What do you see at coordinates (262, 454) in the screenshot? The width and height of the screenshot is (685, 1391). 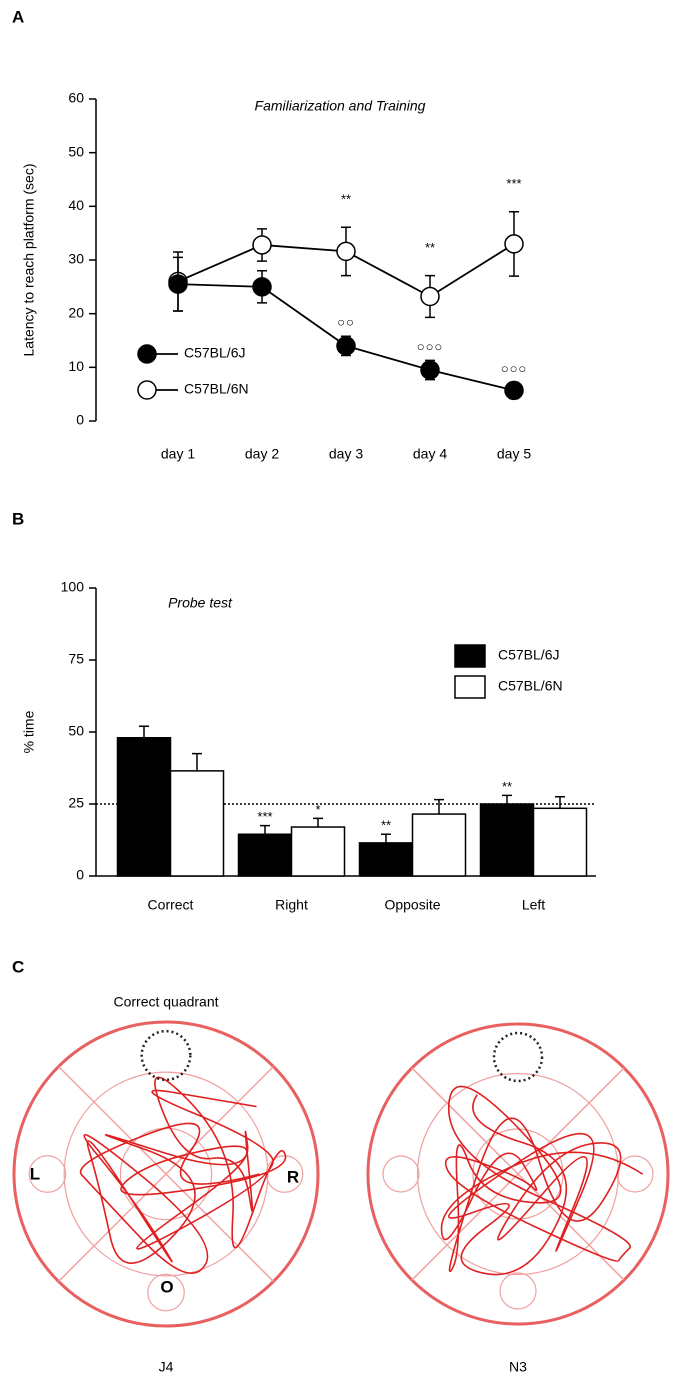 I see `x-tick-label: day 2` at bounding box center [262, 454].